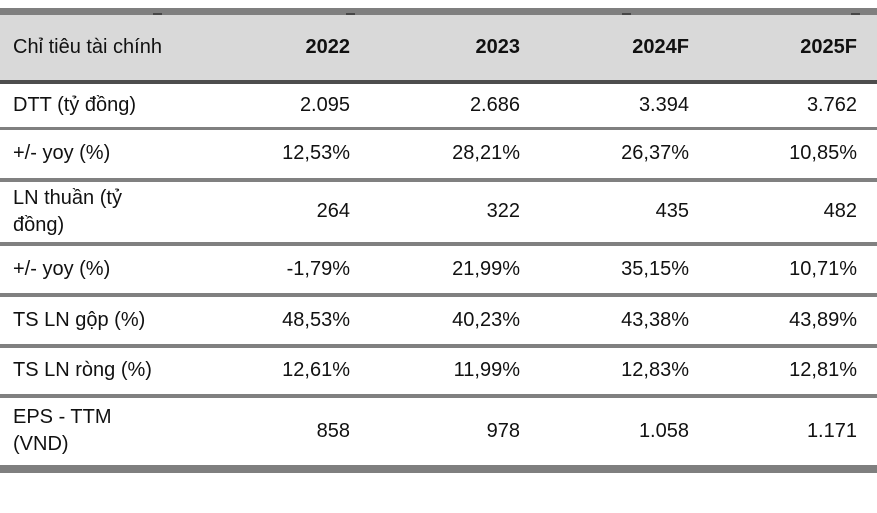 This screenshot has height=513, width=877. I want to click on row-label: TS LN ròng (%), so click(82, 370).